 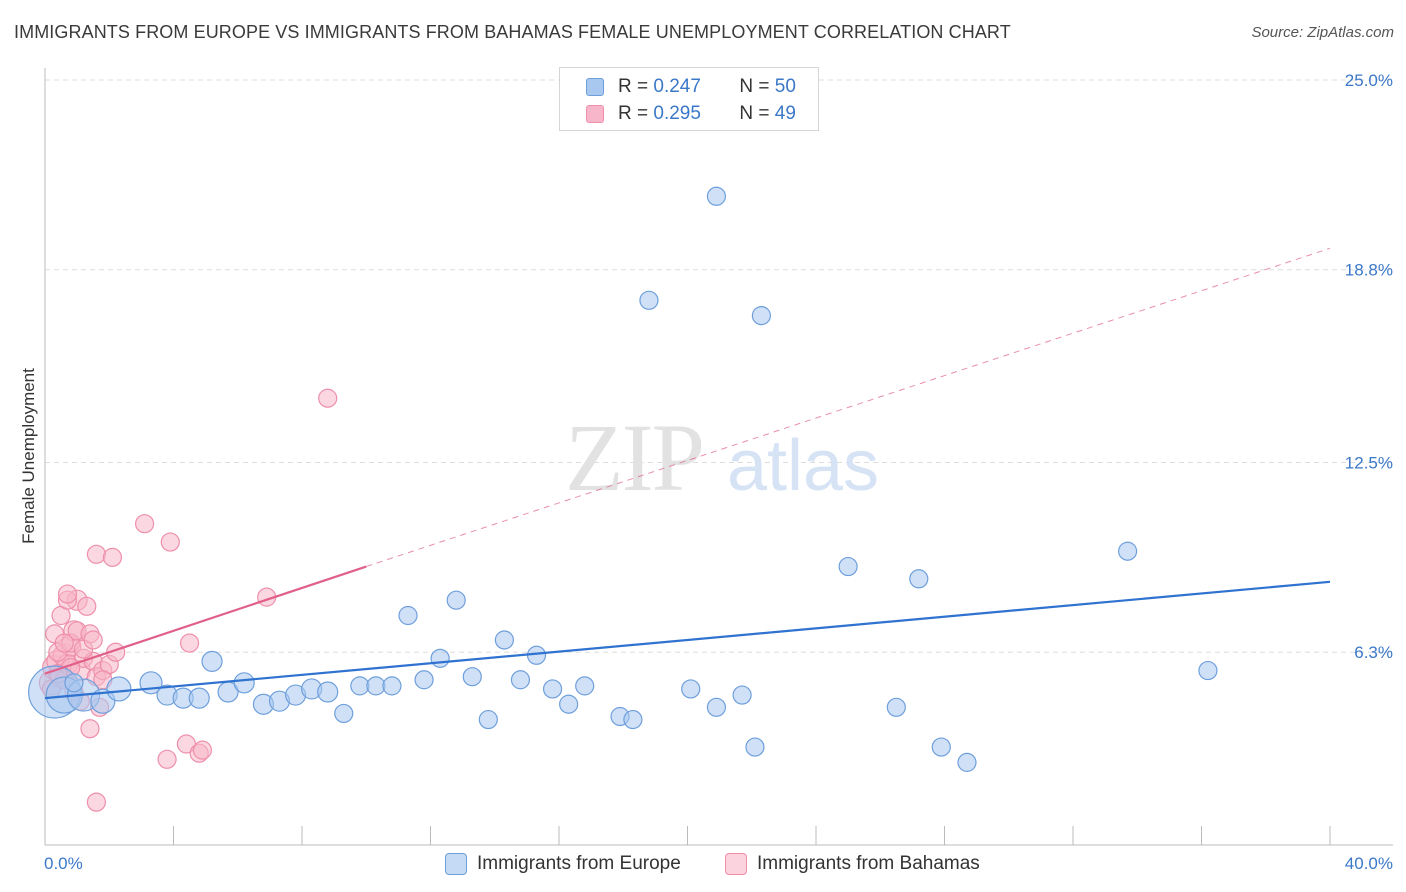 I want to click on legend-row-europe: R = 0.247 N = 50, so click(x=691, y=87).